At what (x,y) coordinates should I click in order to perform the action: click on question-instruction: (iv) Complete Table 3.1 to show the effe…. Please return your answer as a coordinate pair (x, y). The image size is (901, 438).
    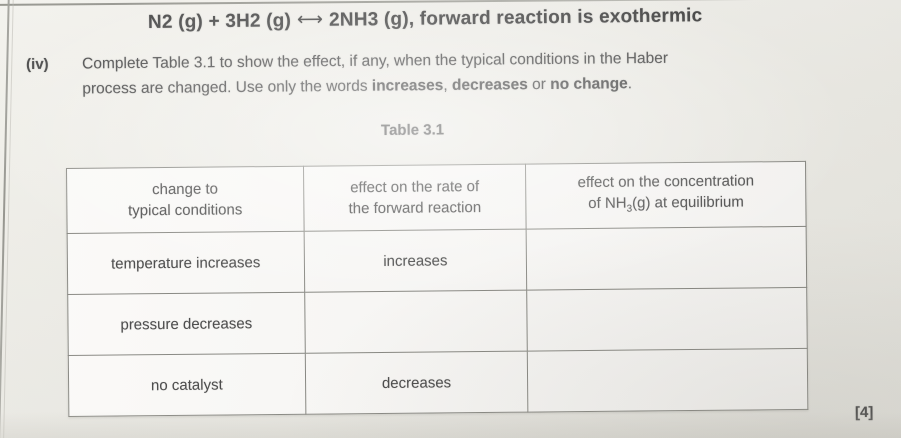
    Looking at the image, I should click on (463, 72).